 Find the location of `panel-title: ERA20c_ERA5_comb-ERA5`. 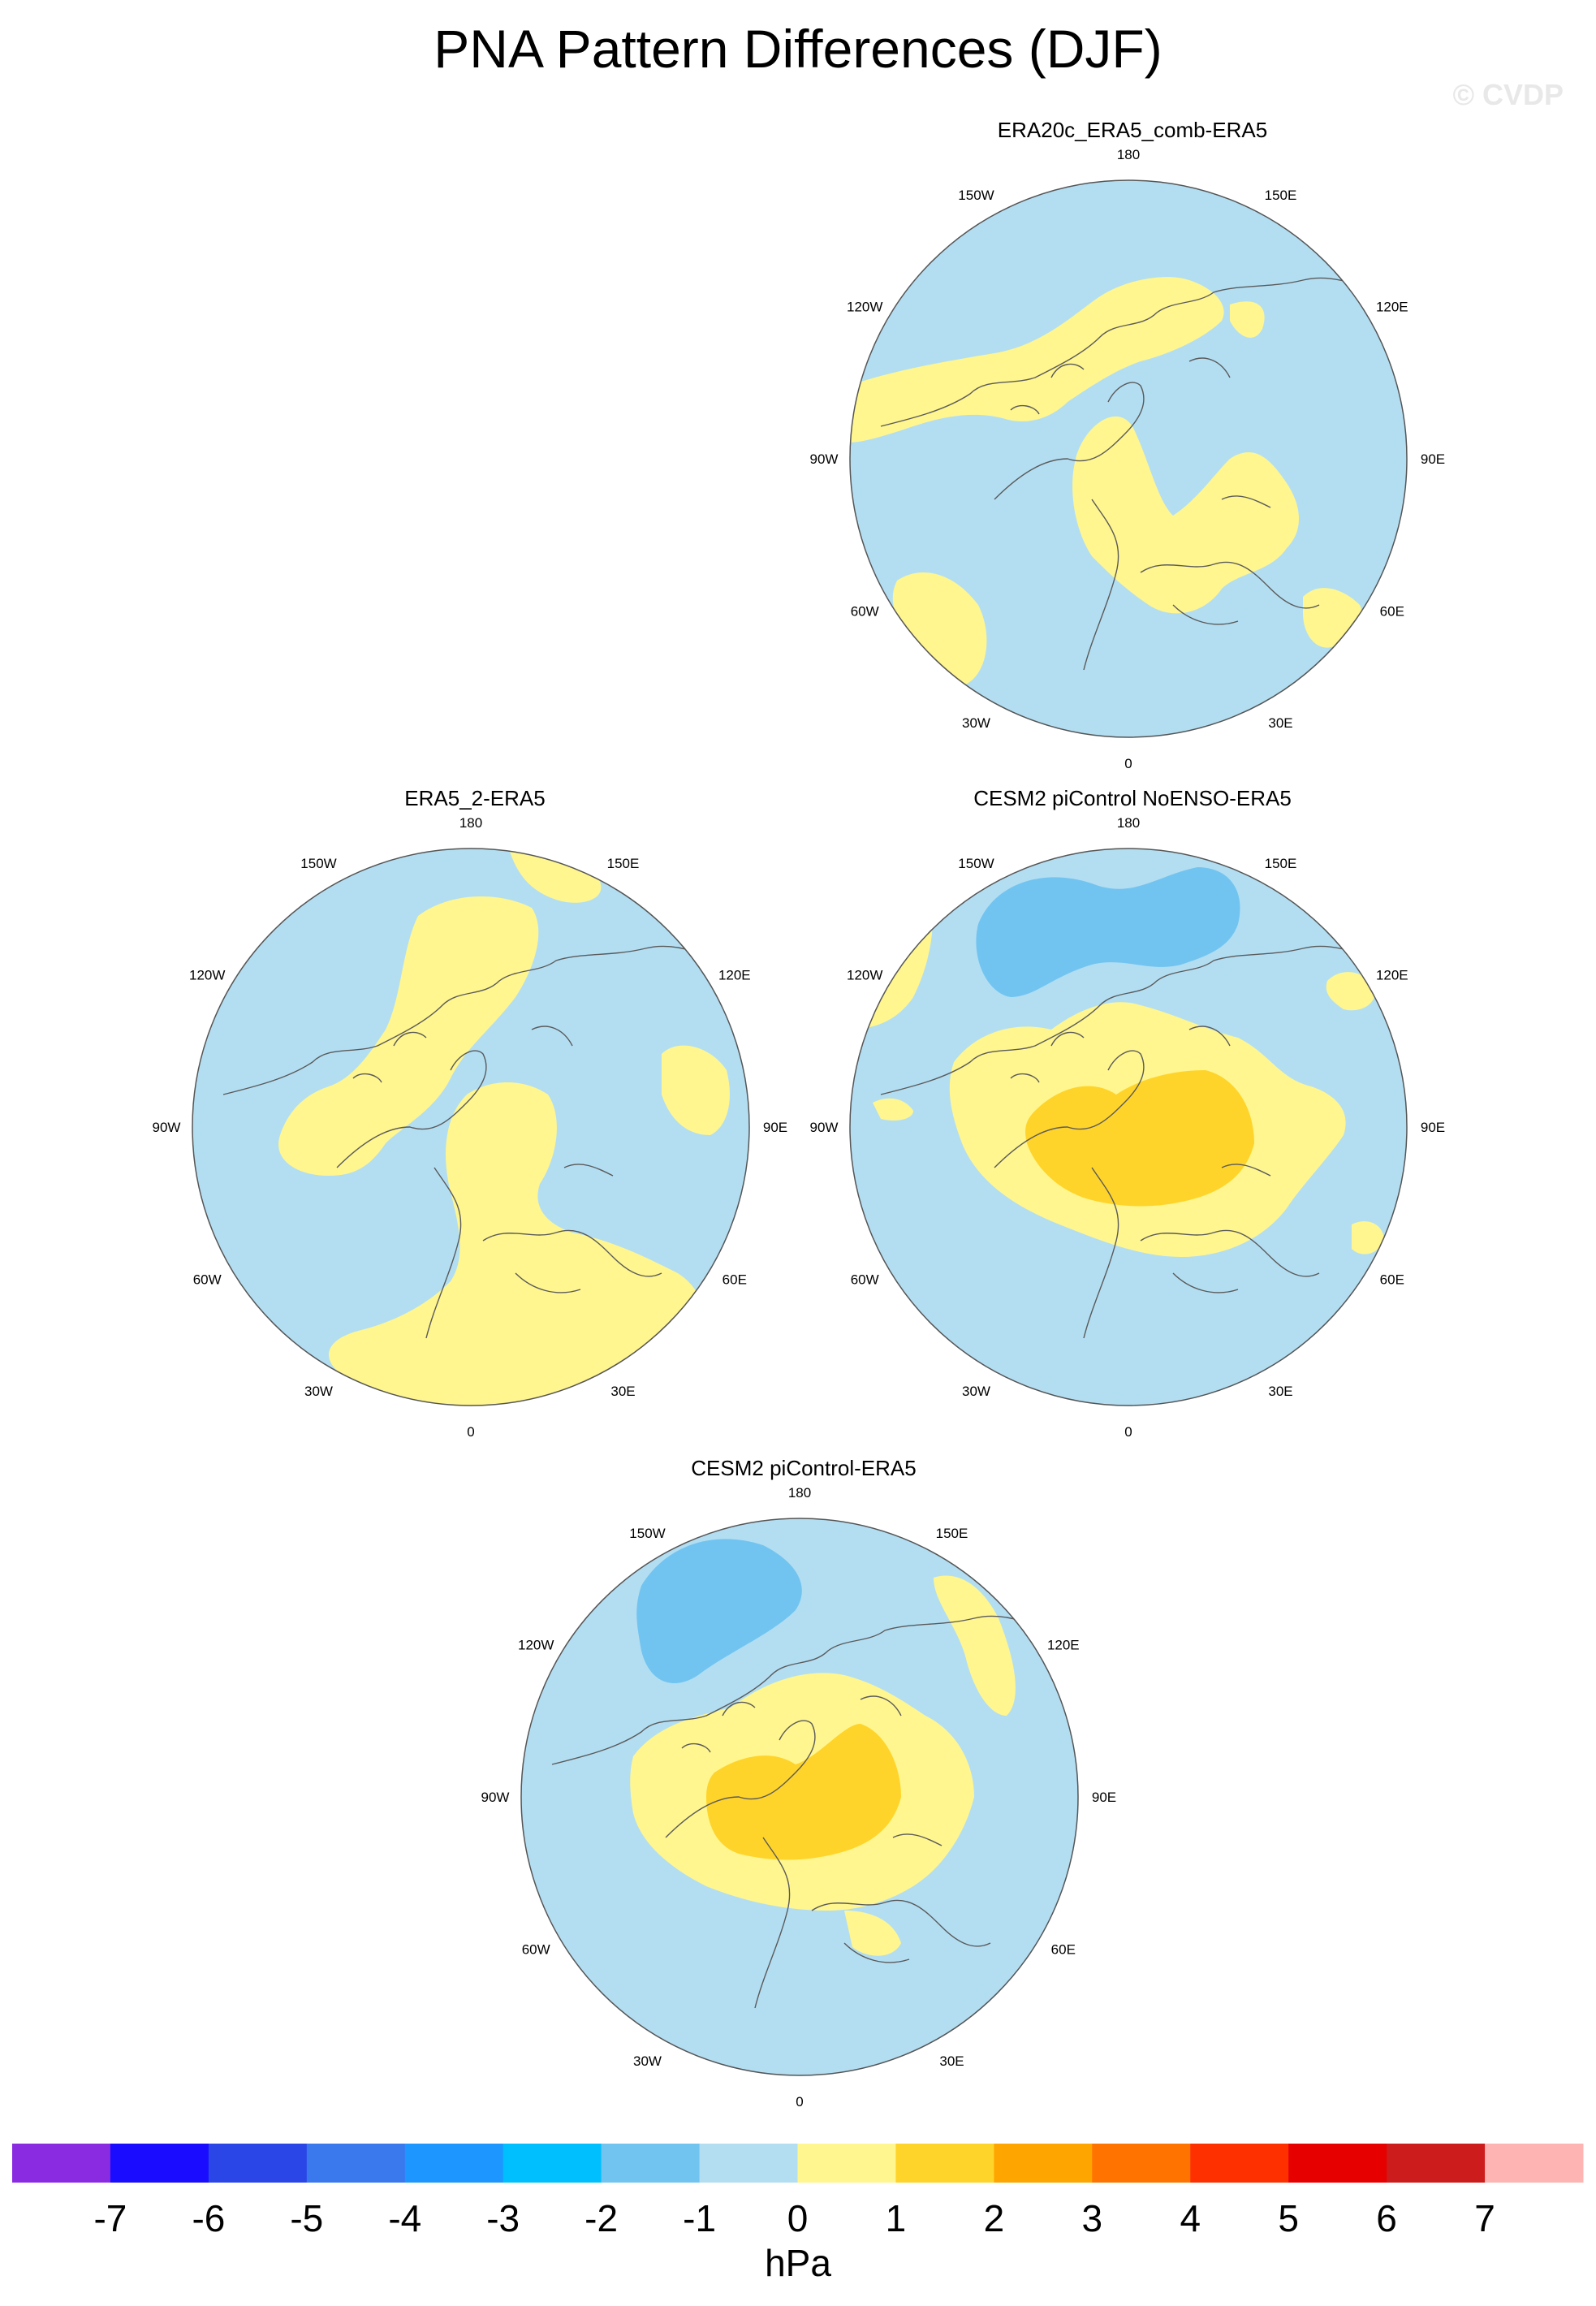

panel-title: ERA20c_ERA5_comb-ERA5 is located at coordinates (1132, 130).